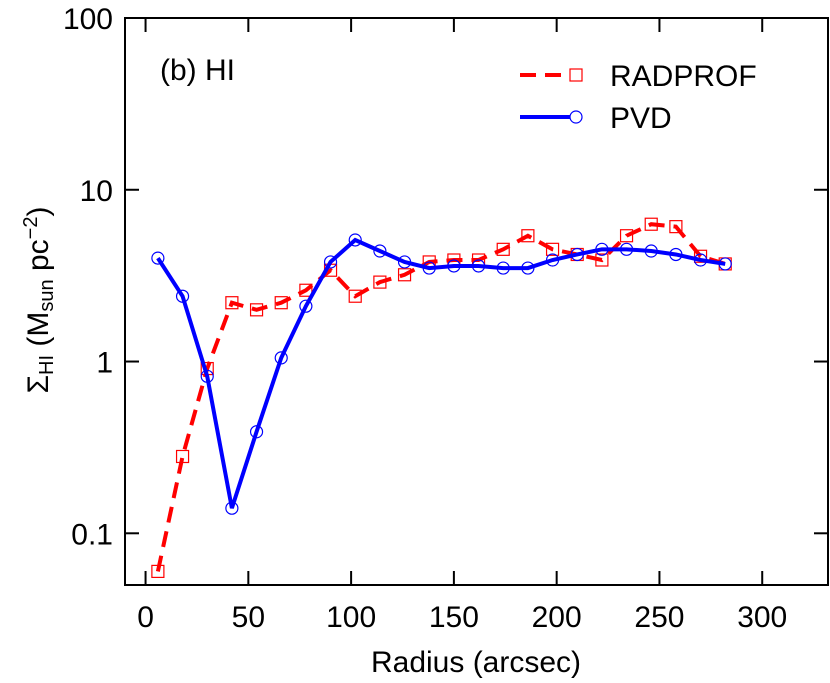  What do you see at coordinates (145, 617) in the screenshot?
I see `x-tick-label: 0` at bounding box center [145, 617].